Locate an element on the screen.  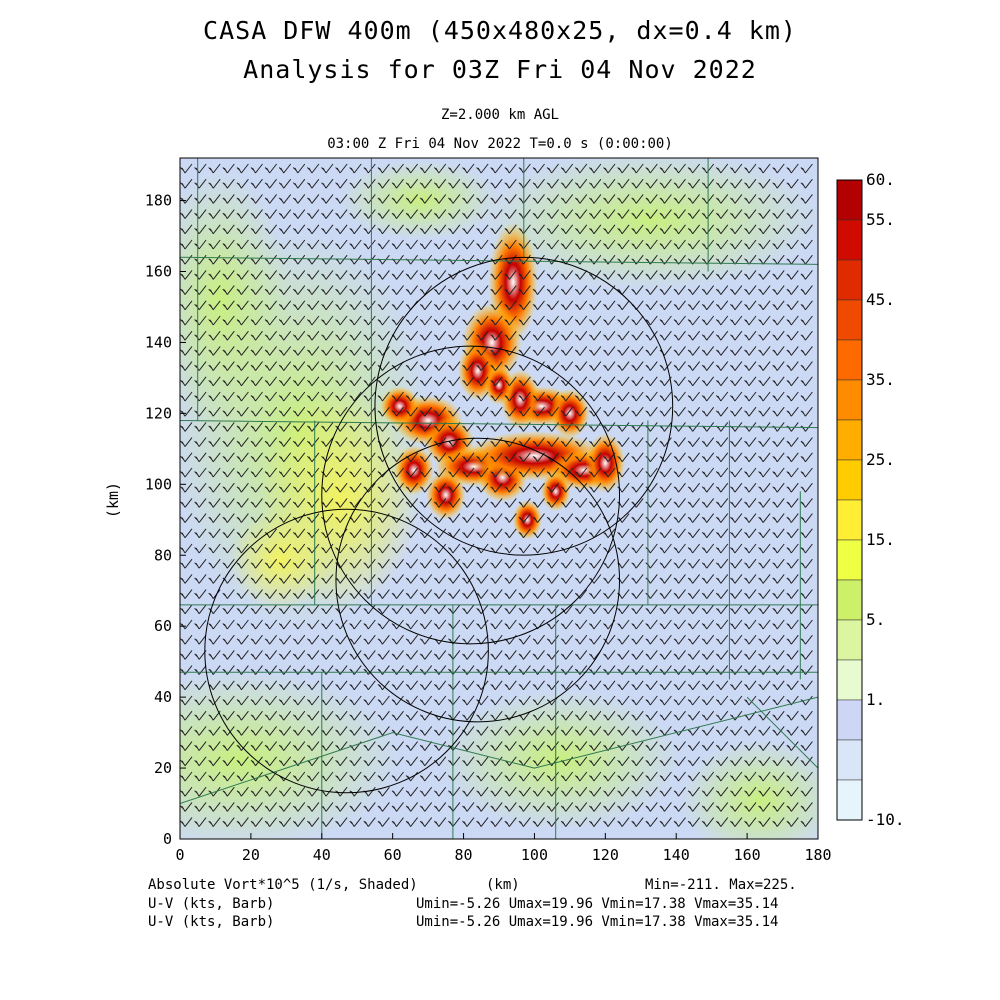
x-tick-label: 180 is located at coordinates (817, 855).